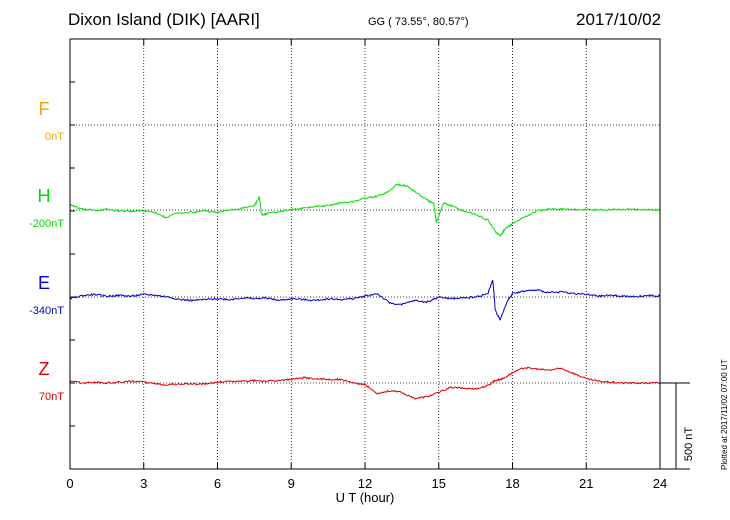  I want to click on x-tick-label: 24, so click(660, 483).